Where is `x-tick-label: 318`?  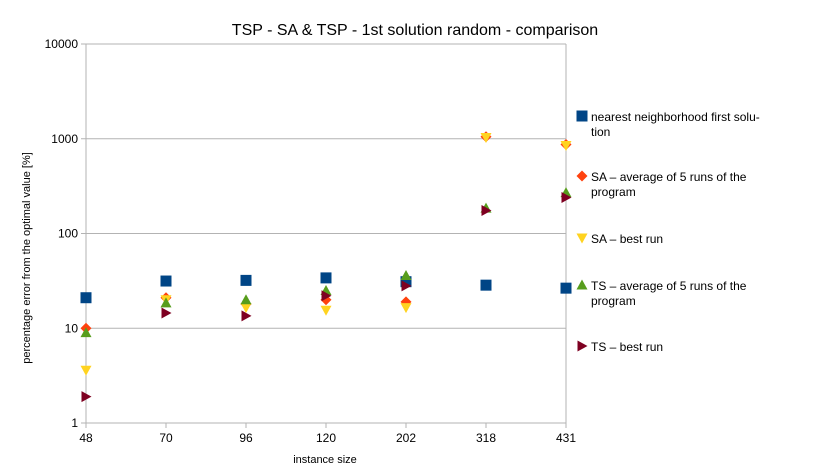
x-tick-label: 318 is located at coordinates (486, 438).